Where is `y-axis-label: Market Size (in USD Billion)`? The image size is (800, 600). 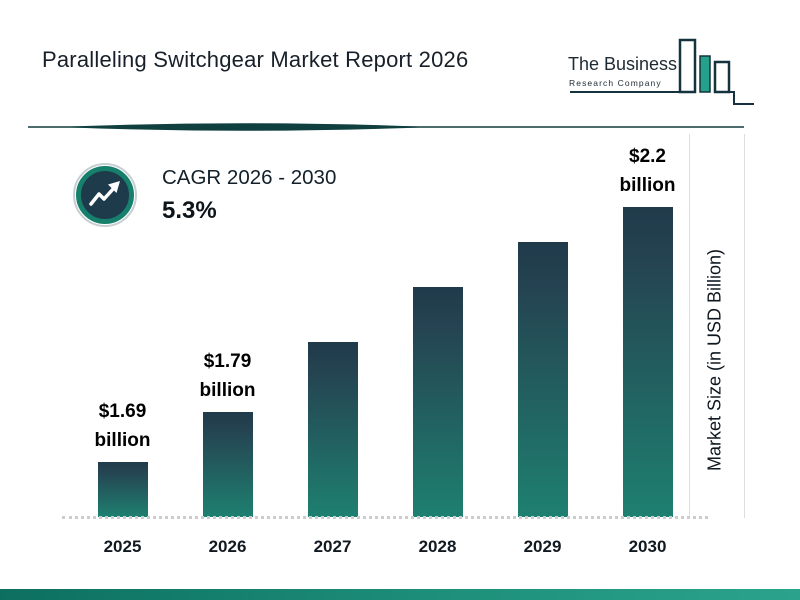 y-axis-label: Market Size (in USD Billion) is located at coordinates (714, 360).